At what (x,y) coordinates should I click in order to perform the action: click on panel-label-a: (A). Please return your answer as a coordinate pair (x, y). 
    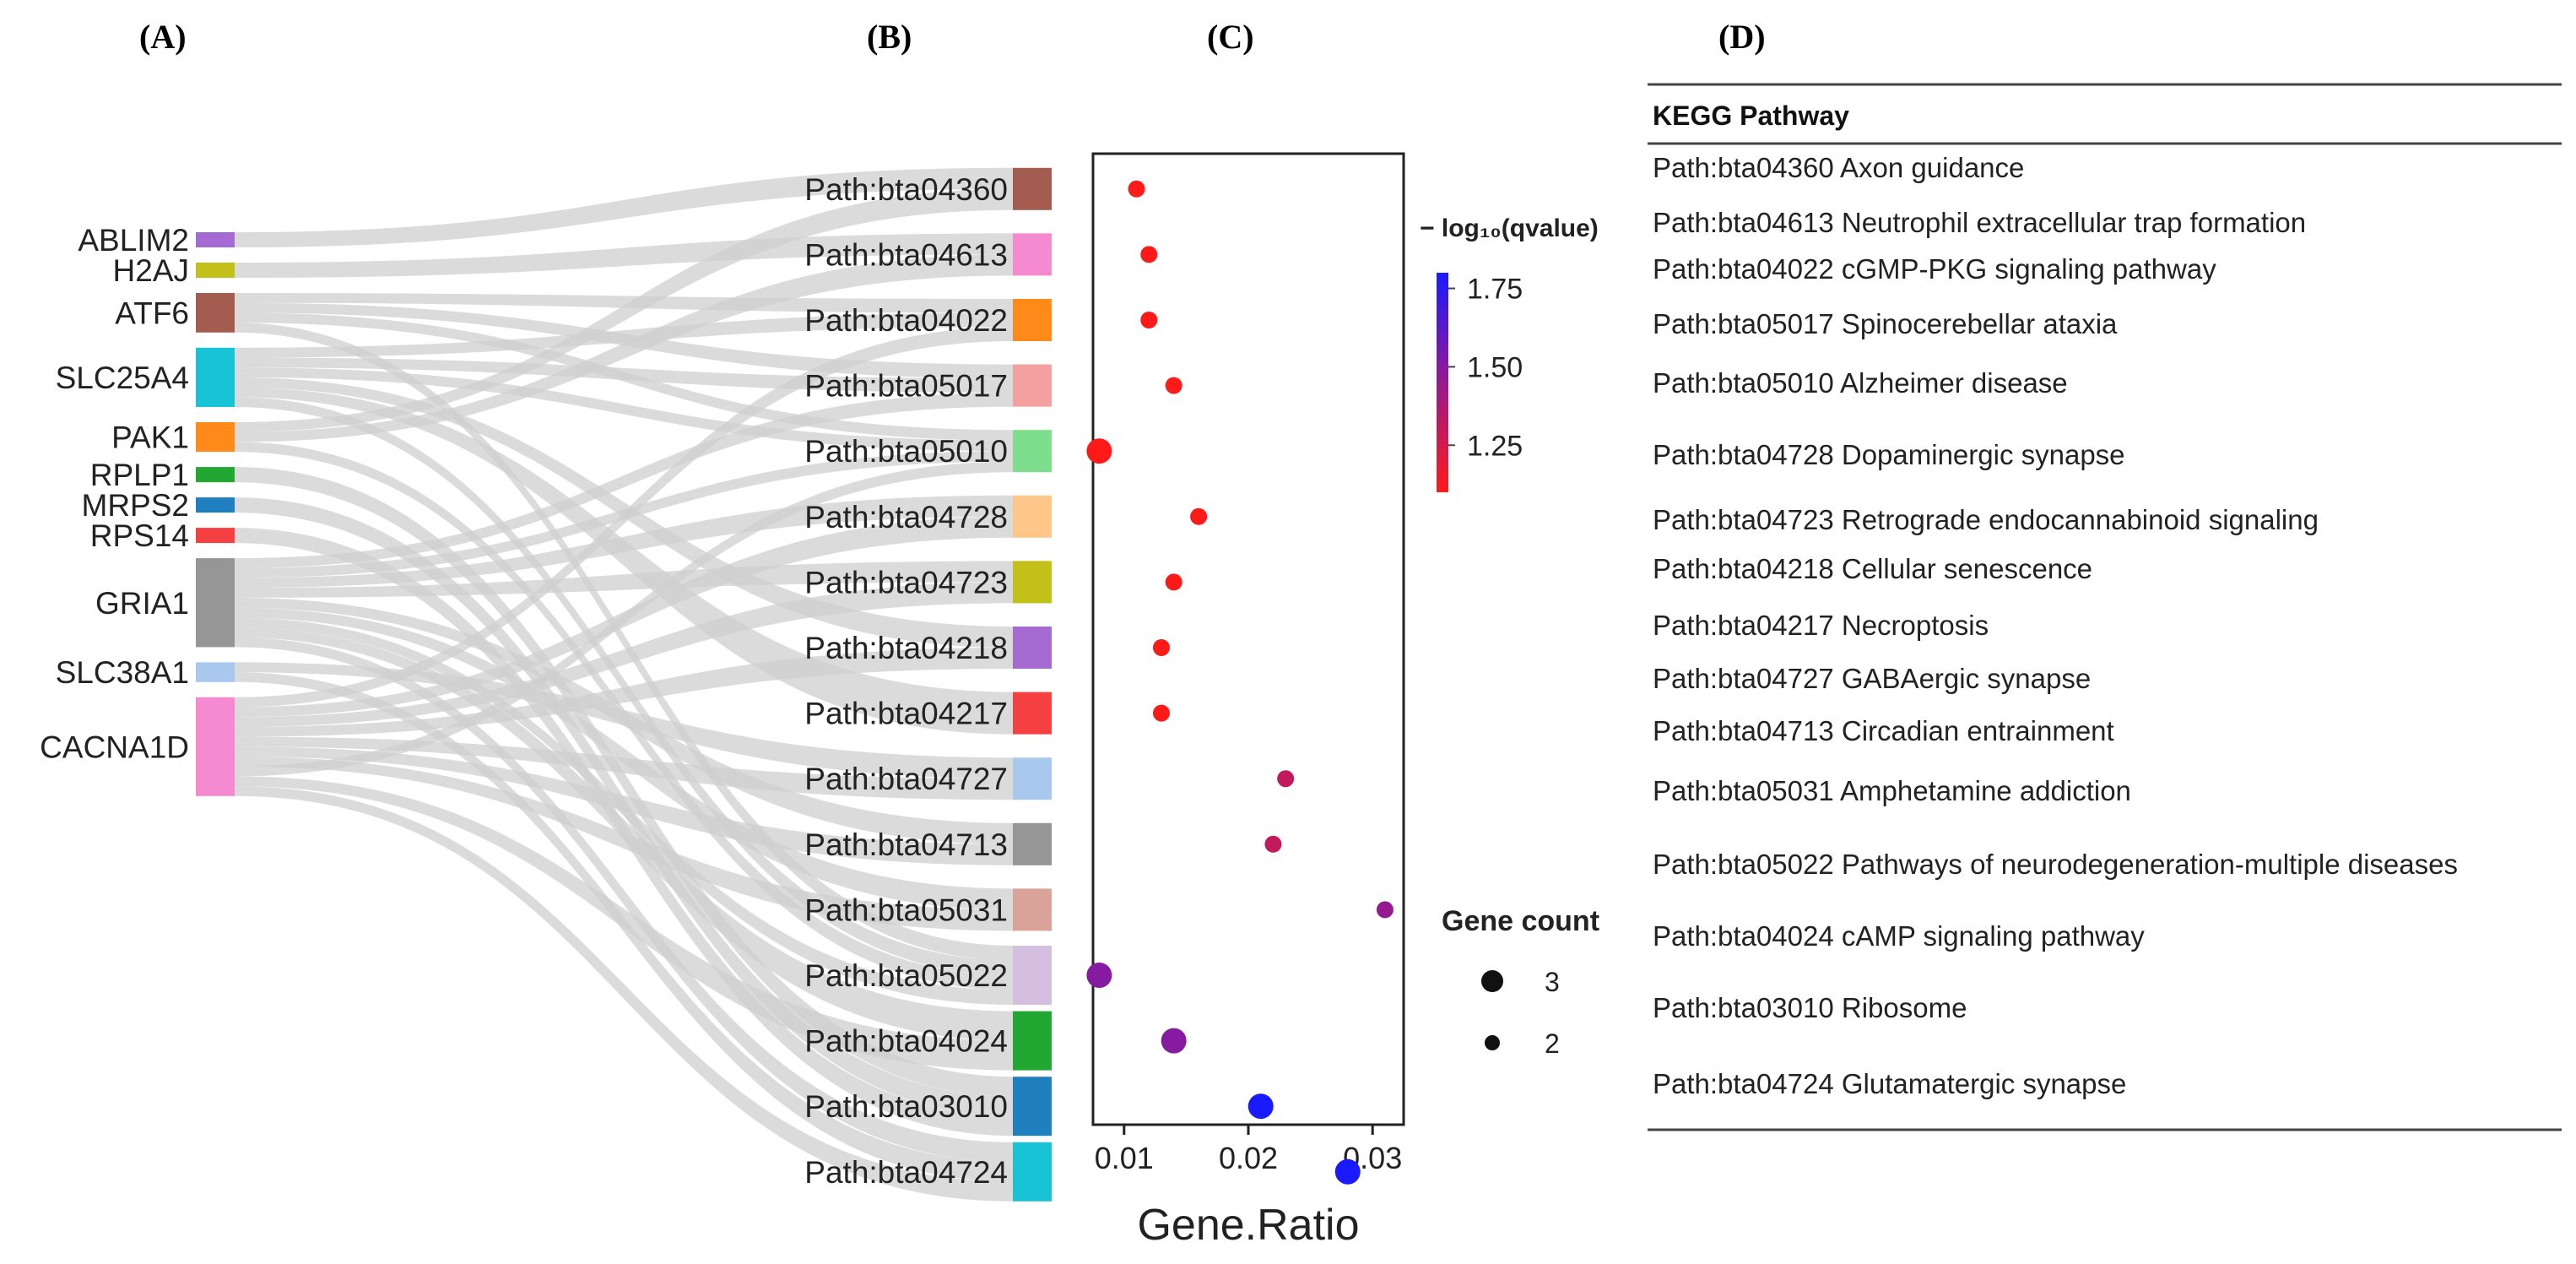
    Looking at the image, I should click on (163, 37).